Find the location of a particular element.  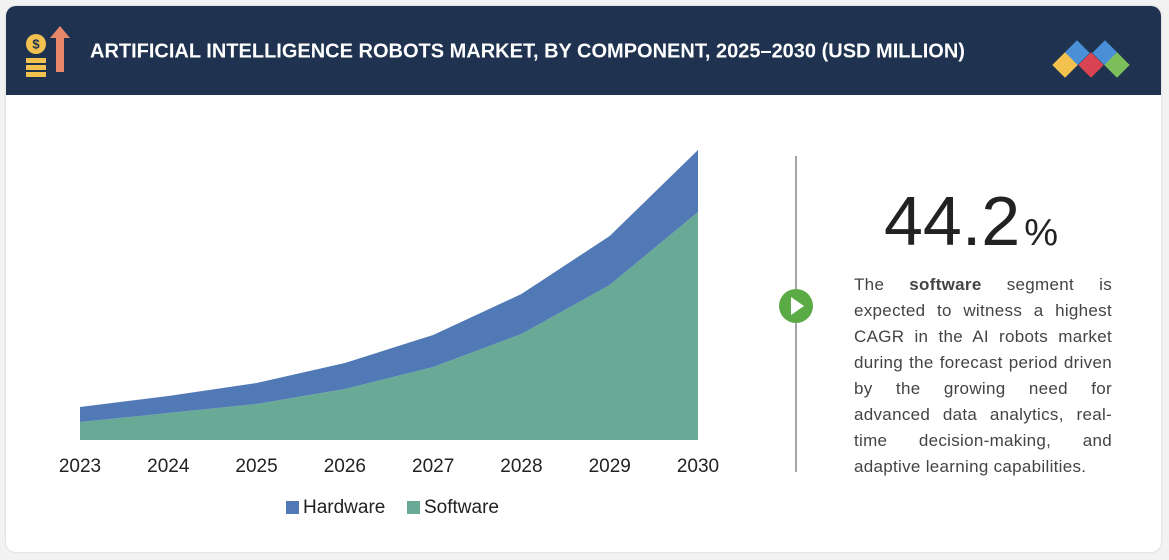

legend-label: Software is located at coordinates (461, 507).